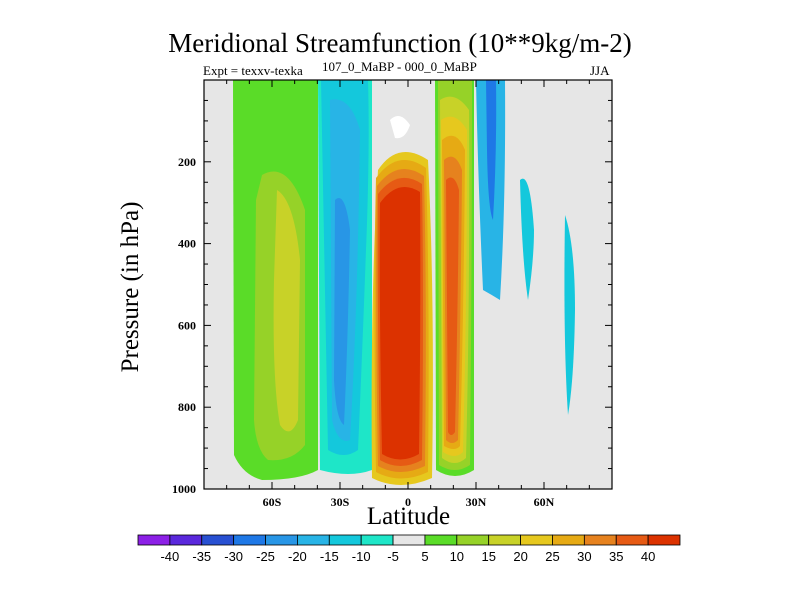 This screenshot has width=800, height=600. Describe the element at coordinates (400, 43) in the screenshot. I see `chart-title: Meridional Streamfunction (10**9kg/m-2)` at that location.